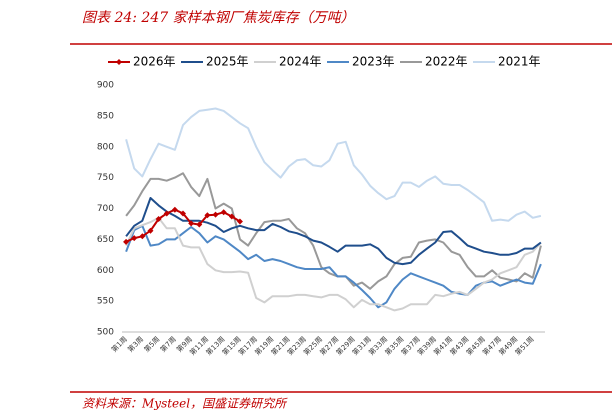 The image size is (612, 420). I want to click on x-tick-label: 第7周, so click(167, 343).